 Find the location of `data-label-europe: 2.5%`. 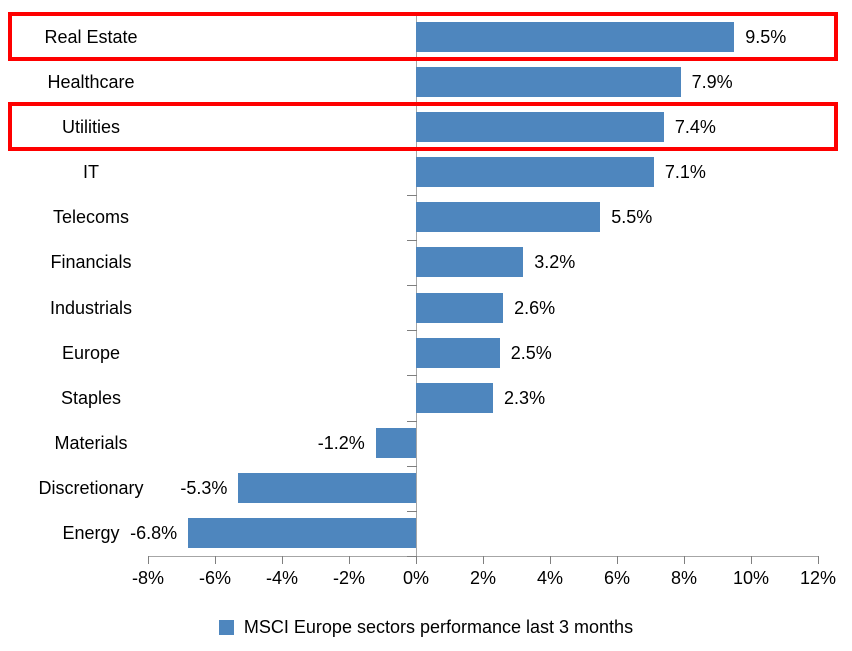

data-label-europe: 2.5% is located at coordinates (531, 352).